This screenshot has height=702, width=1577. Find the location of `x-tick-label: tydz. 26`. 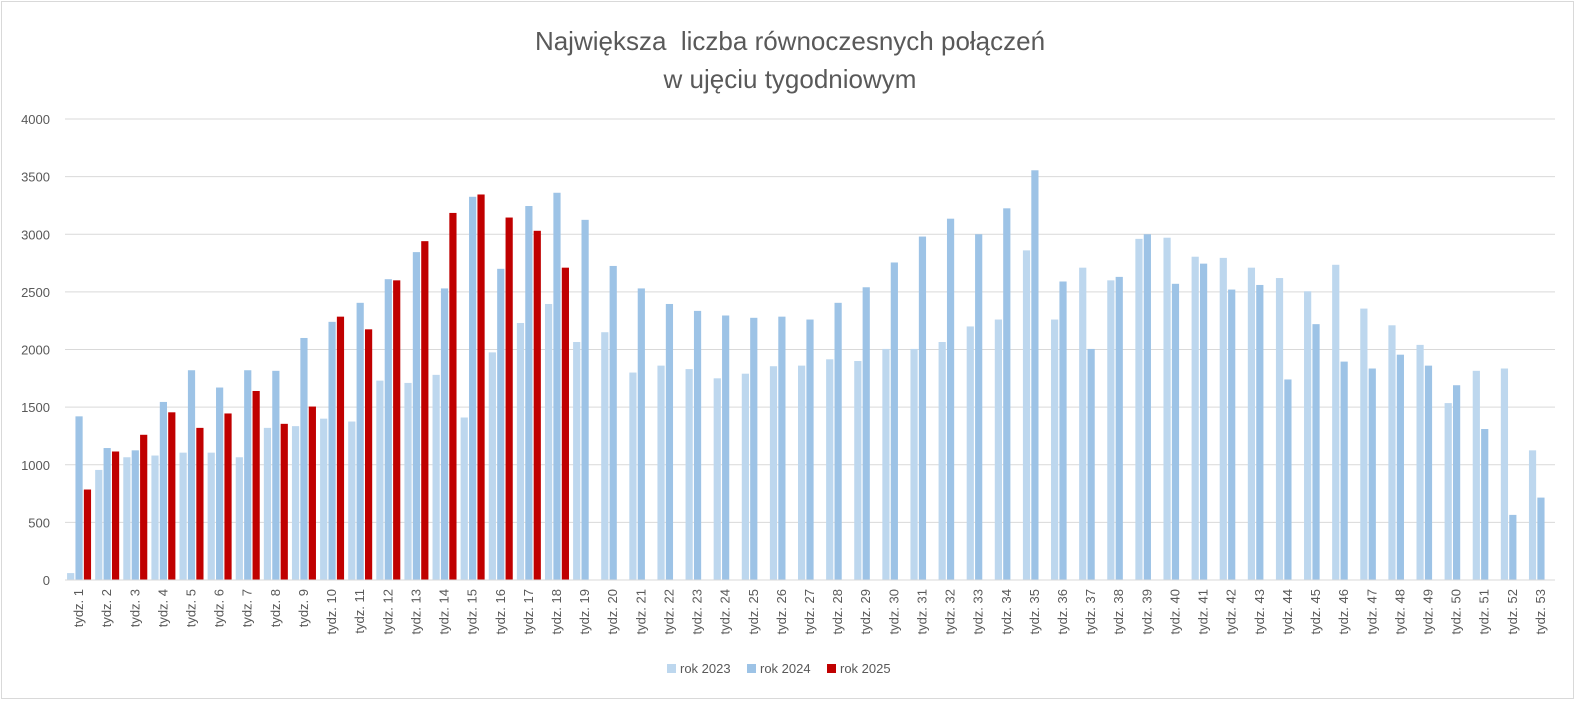

x-tick-label: tydz. 26 is located at coordinates (781, 612).